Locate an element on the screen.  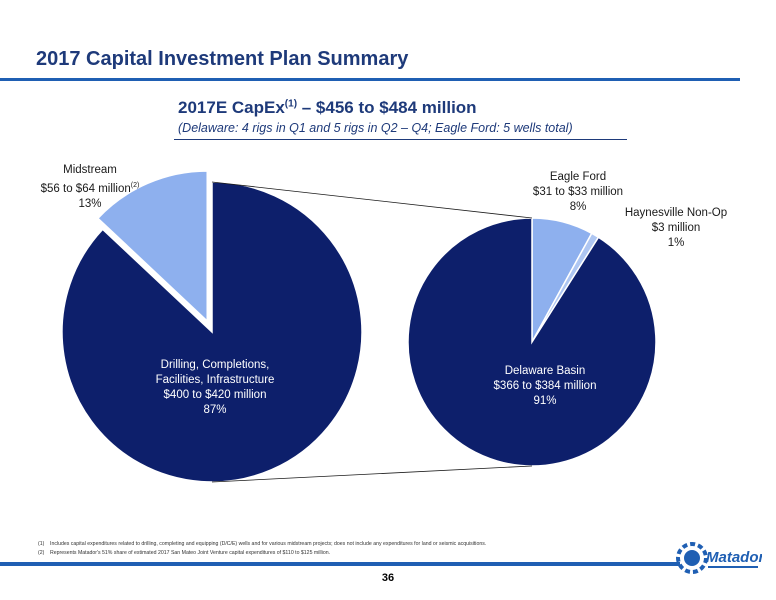
label-haynesville-value: $3 million is located at coordinates (676, 228).